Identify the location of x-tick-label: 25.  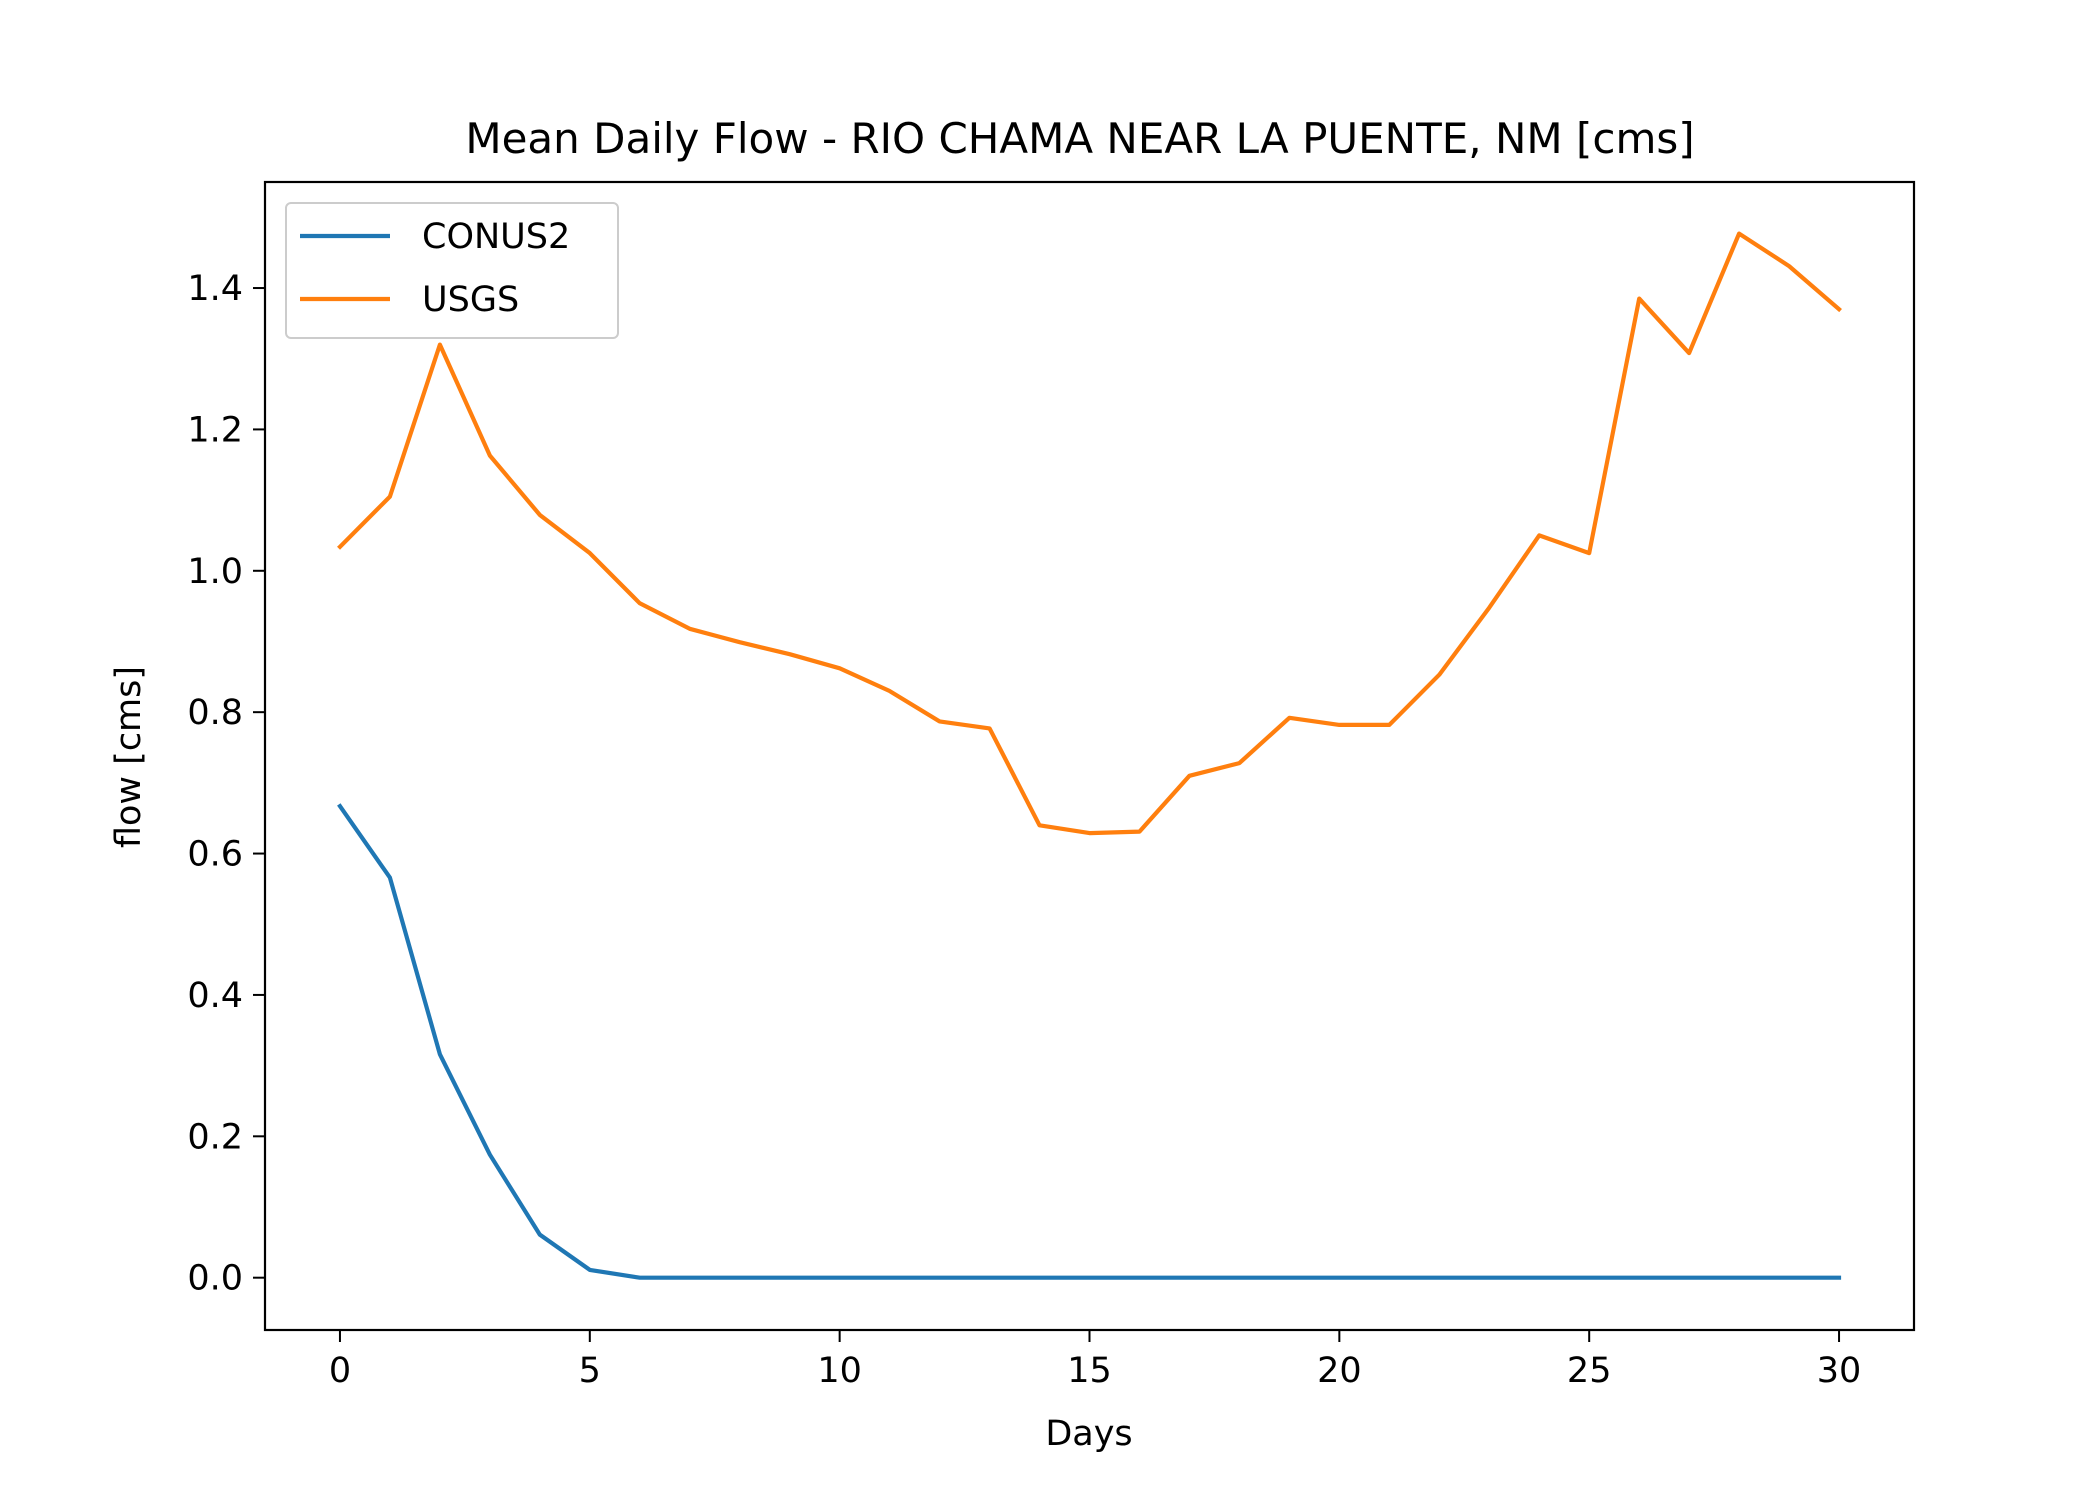
(1589, 1371).